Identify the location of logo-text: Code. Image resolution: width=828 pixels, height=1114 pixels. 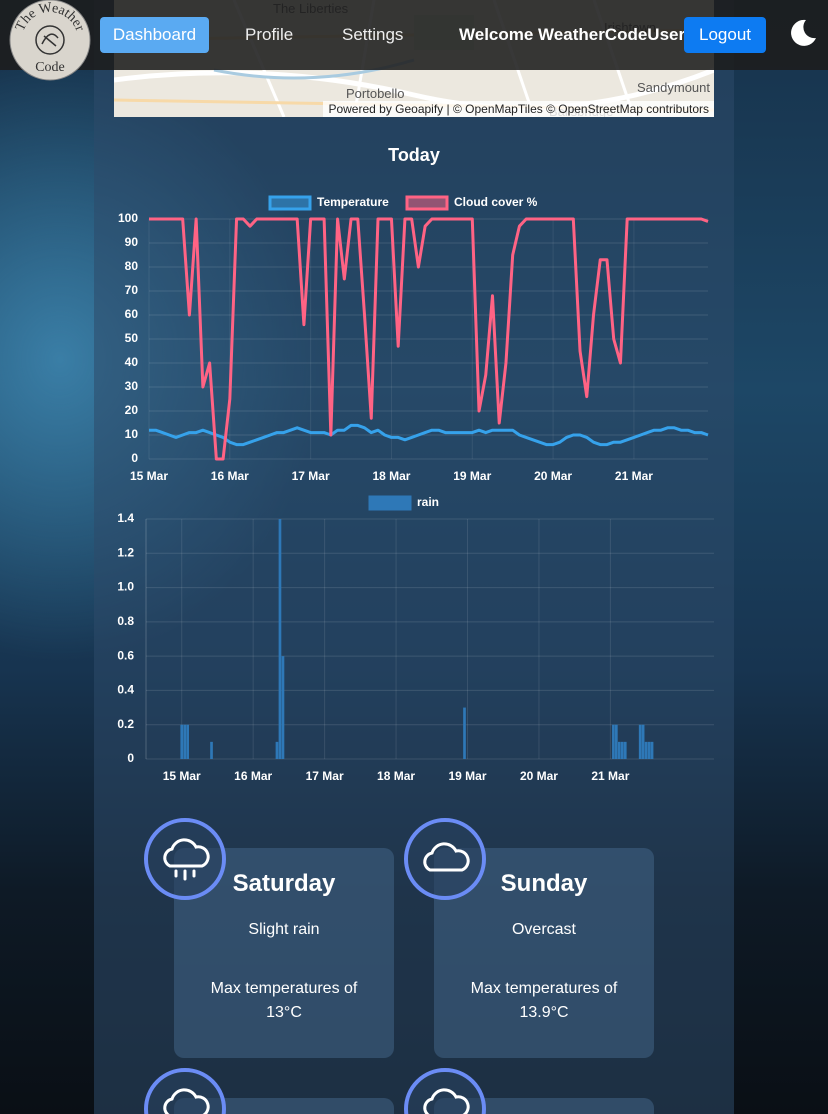
(50, 67).